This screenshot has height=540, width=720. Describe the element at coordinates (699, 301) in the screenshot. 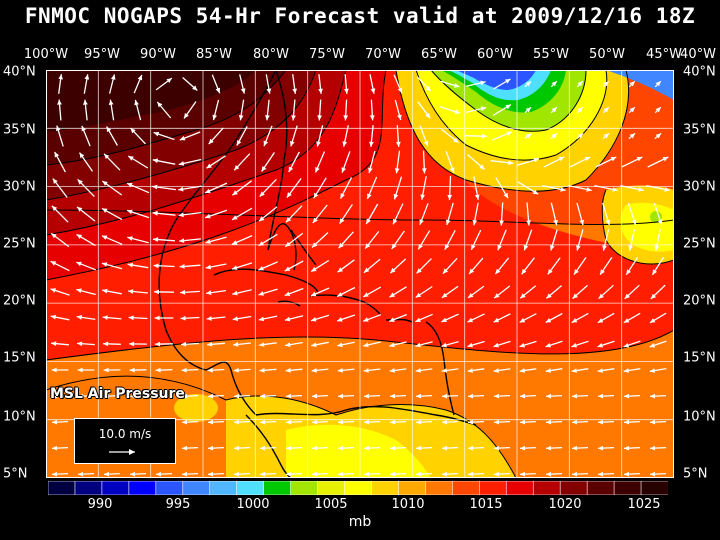

I see `lat-label: 20°N` at that location.